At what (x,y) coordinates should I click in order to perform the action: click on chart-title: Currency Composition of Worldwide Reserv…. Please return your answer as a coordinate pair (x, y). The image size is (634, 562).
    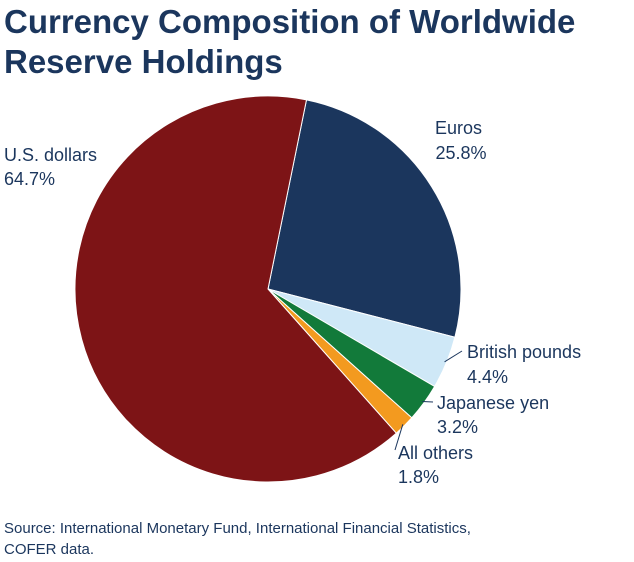
    Looking at the image, I should click on (317, 42).